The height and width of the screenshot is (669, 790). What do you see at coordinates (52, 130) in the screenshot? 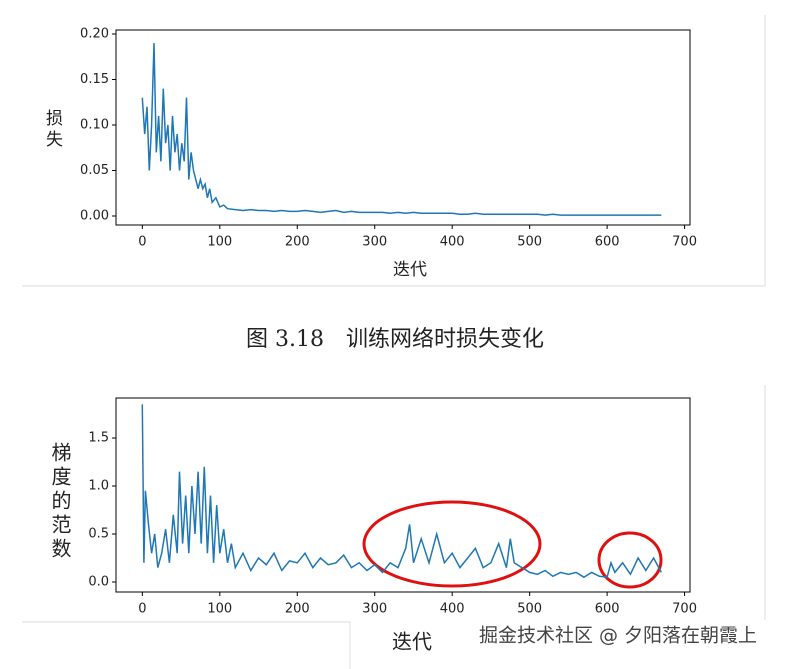
I see `y-axis-label: 损失` at bounding box center [52, 130].